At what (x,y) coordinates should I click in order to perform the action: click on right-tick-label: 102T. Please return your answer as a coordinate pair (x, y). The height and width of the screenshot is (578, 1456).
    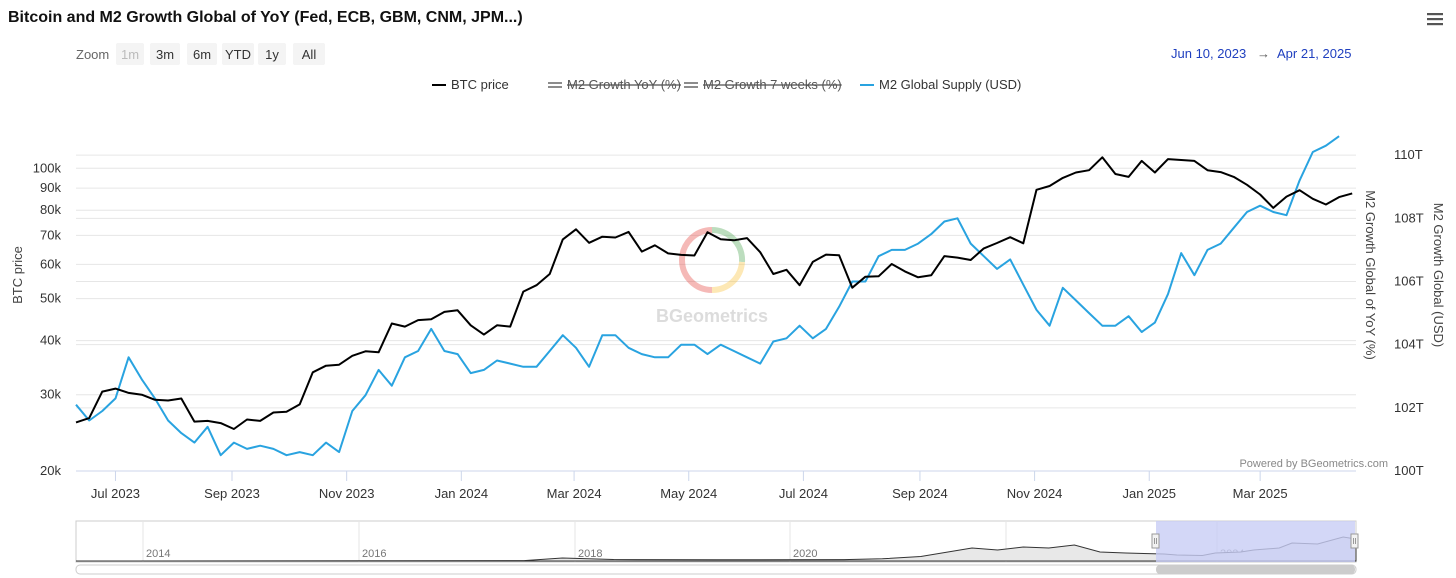
    Looking at the image, I should click on (1409, 407).